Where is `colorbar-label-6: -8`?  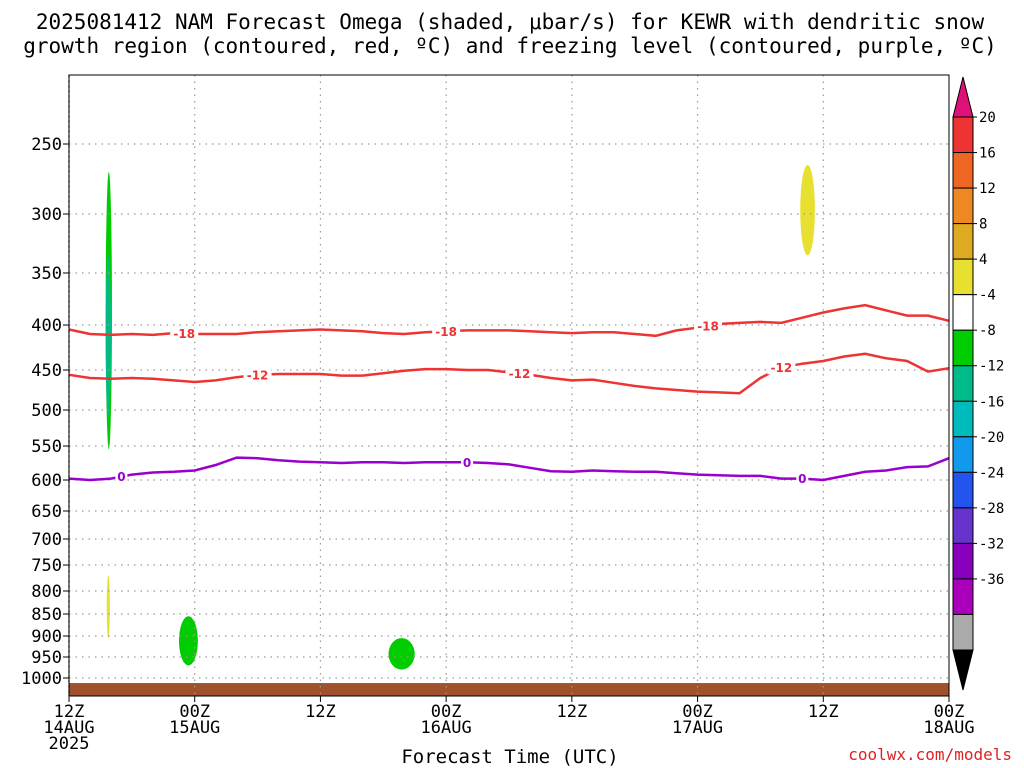 colorbar-label-6: -8 is located at coordinates (987, 331).